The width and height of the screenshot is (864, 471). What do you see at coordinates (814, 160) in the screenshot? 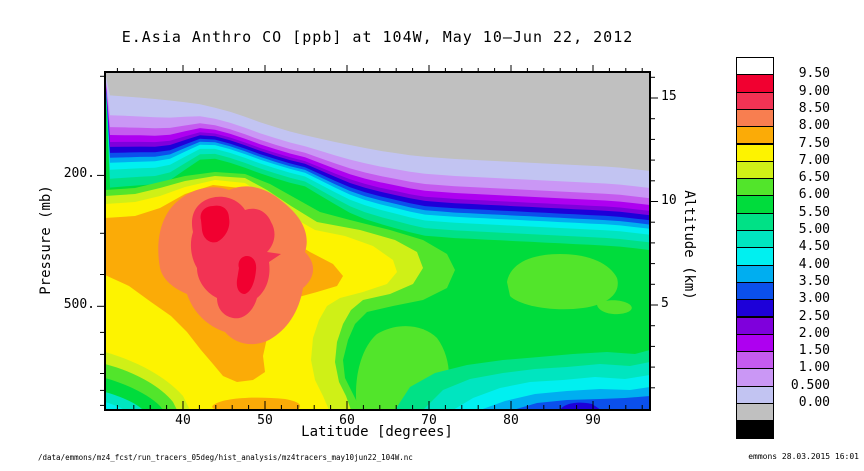
I see `colorbar-label: 7.00` at bounding box center [814, 160].